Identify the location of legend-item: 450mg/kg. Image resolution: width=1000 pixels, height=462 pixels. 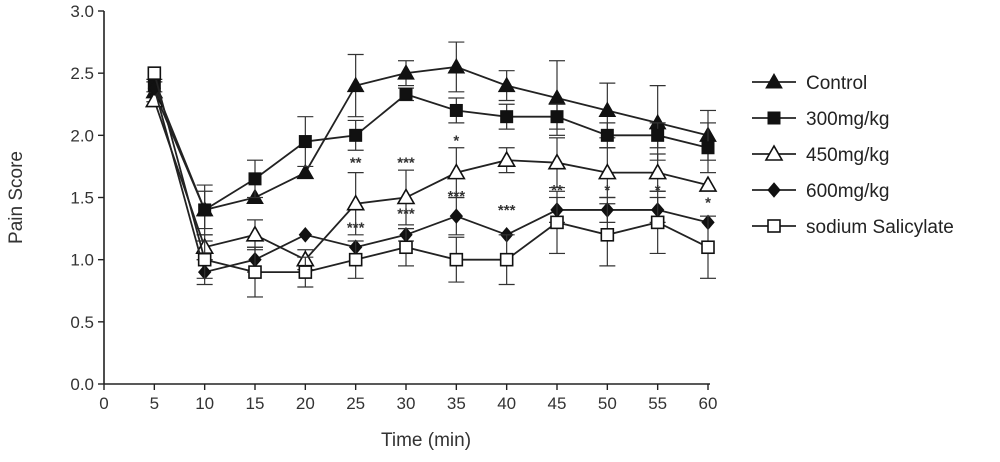
(820, 155).